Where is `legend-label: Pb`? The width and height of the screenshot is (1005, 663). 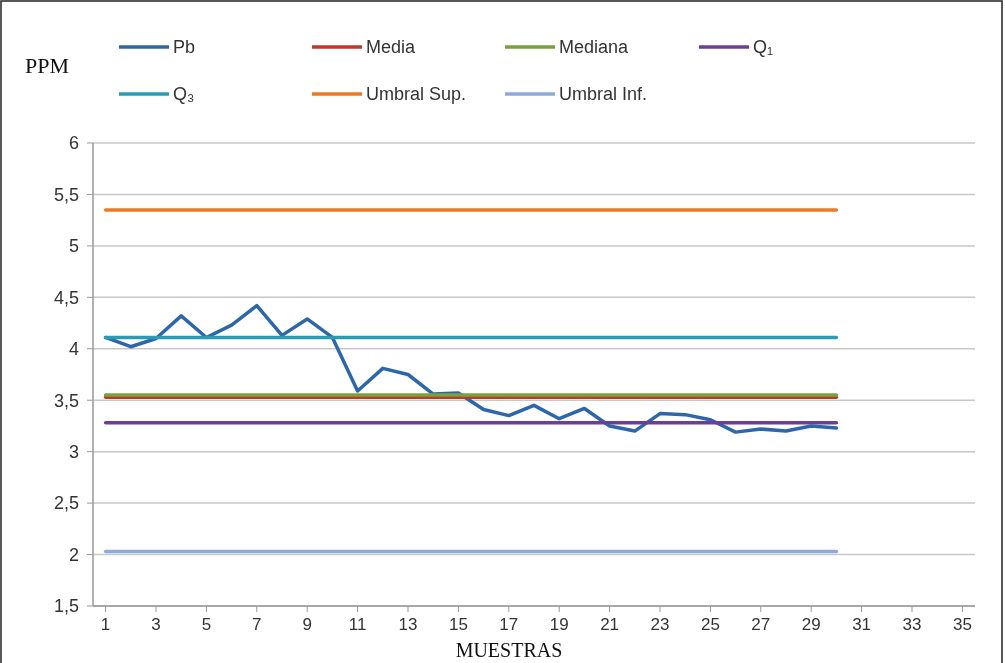 legend-label: Pb is located at coordinates (184, 47).